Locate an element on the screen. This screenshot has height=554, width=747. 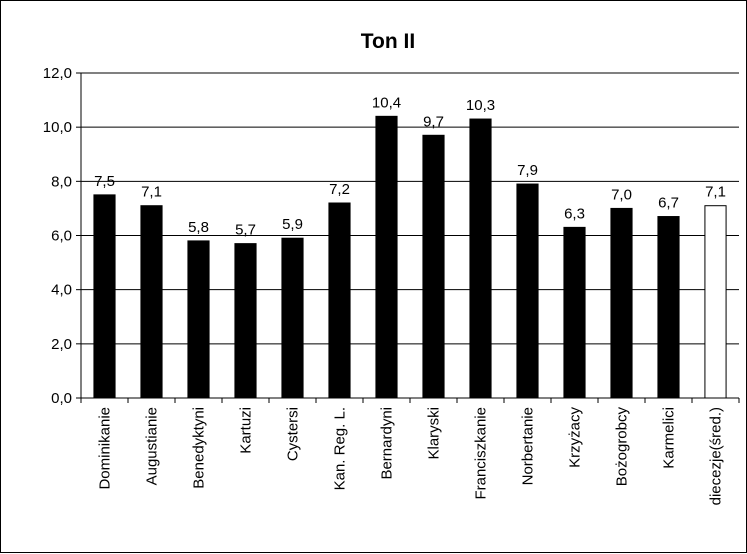
y-tick-label: 4,0 is located at coordinates (61, 290).